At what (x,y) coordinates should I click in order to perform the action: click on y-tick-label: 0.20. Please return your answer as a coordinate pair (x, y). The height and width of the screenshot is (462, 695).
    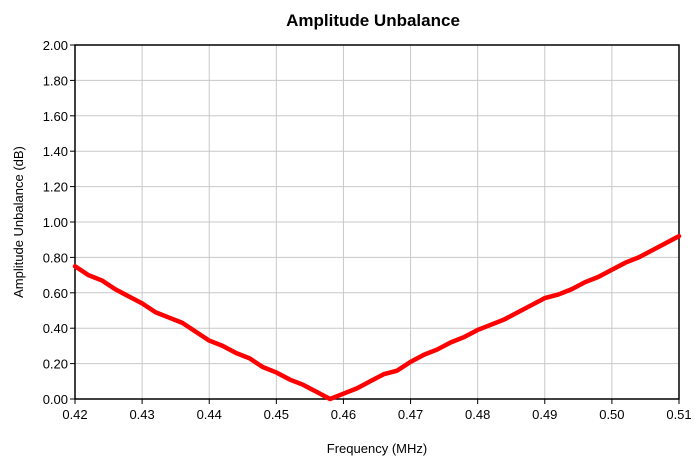
    Looking at the image, I should click on (55, 364).